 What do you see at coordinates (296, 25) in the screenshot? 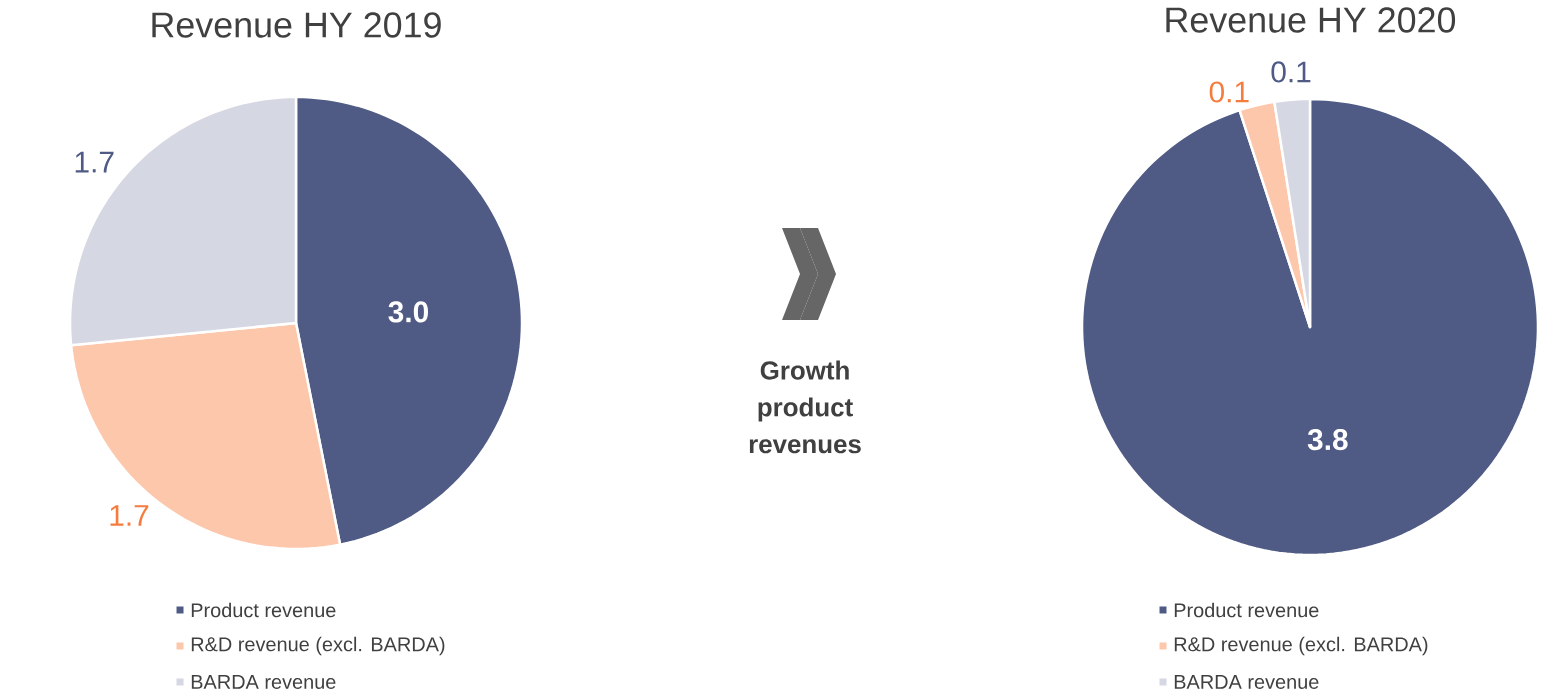
I see `chart-title: Revenue HY 2019` at bounding box center [296, 25].